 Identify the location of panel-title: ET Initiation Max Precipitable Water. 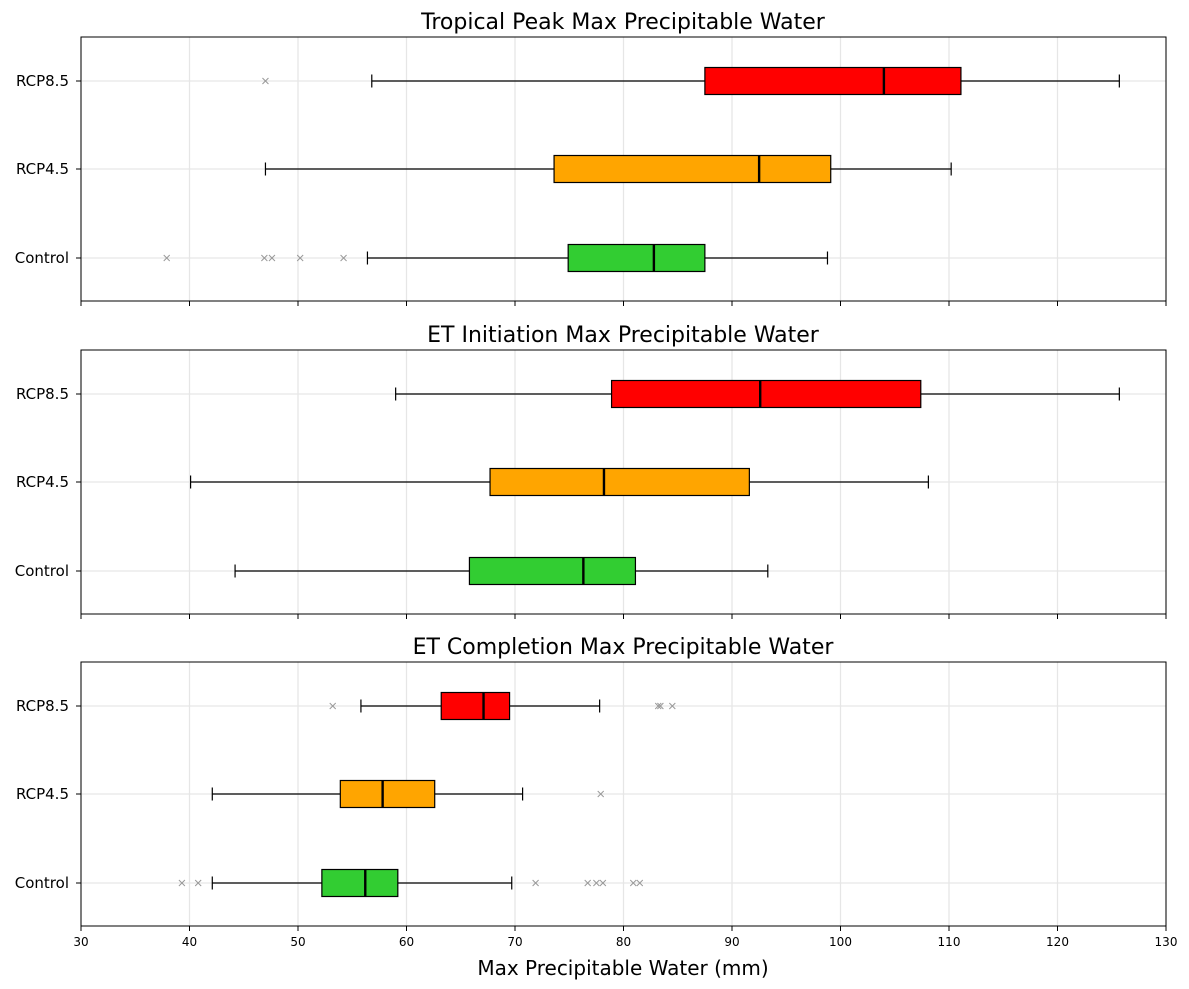
(623, 335).